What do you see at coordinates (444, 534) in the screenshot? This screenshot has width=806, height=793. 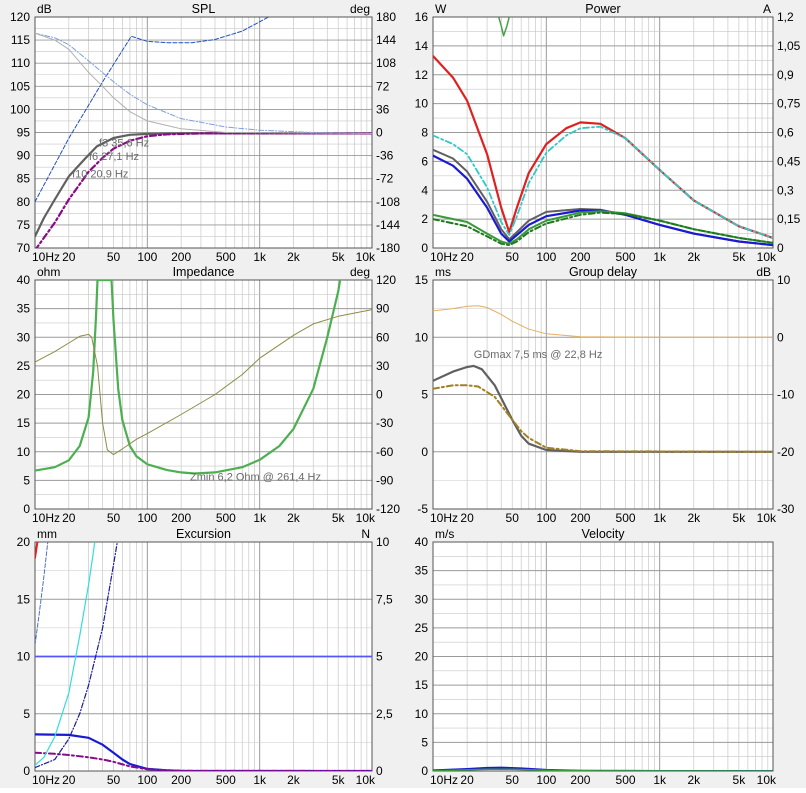 I see `y-unit-label: m/s` at bounding box center [444, 534].